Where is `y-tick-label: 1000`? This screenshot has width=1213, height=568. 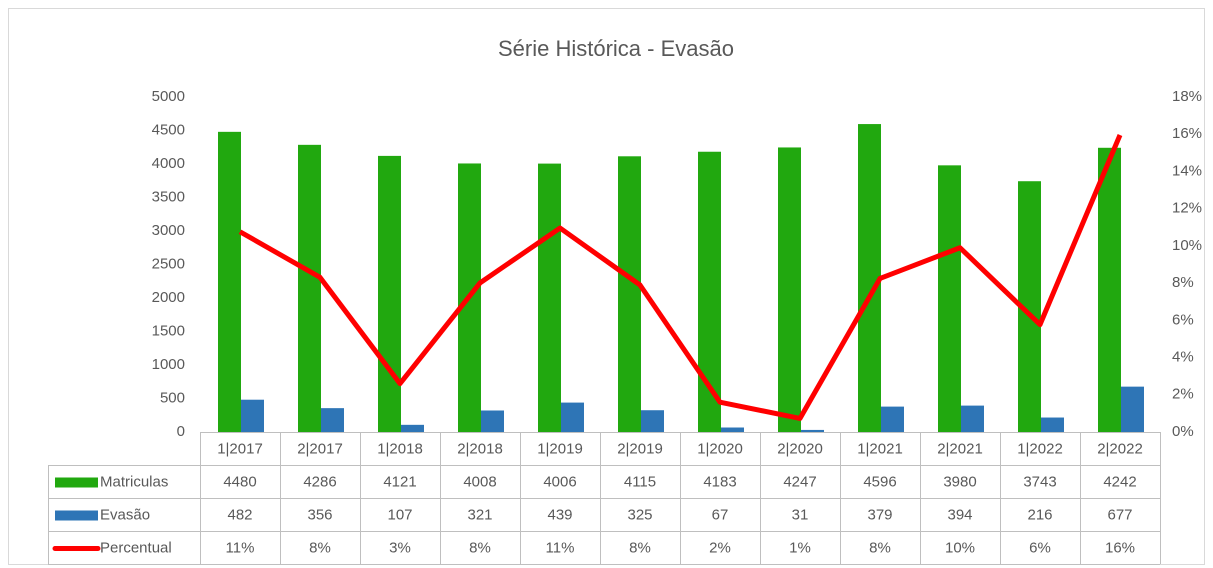
y-tick-label: 1000 is located at coordinates (168, 364).